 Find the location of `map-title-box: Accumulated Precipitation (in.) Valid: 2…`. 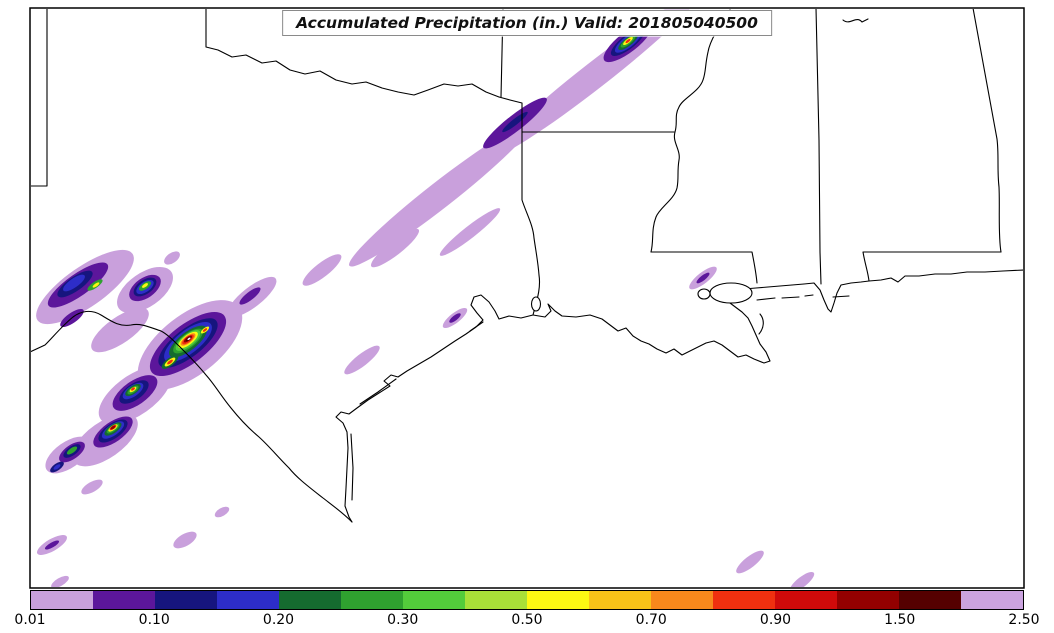

map-title-box: Accumulated Precipitation (in.) Valid: 2… is located at coordinates (527, 23).